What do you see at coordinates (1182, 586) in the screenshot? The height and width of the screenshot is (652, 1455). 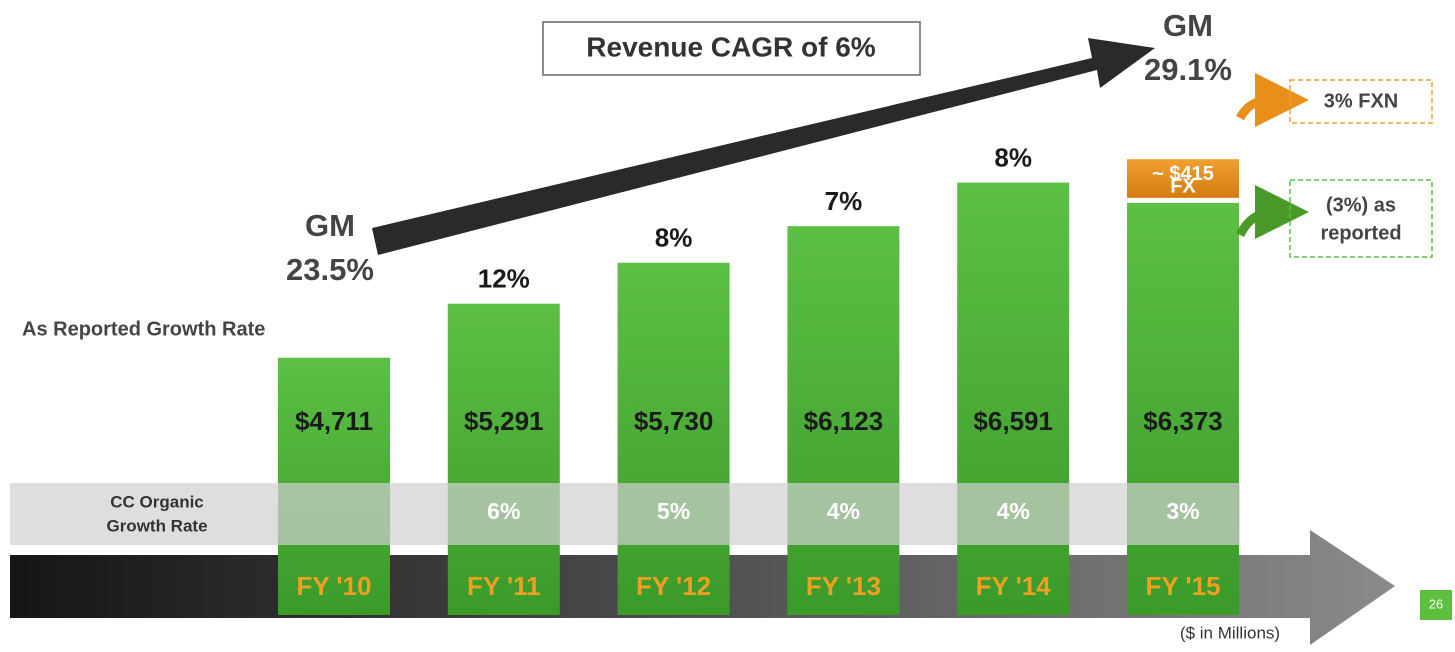 I see `x-tick-label: FY '15` at bounding box center [1182, 586].